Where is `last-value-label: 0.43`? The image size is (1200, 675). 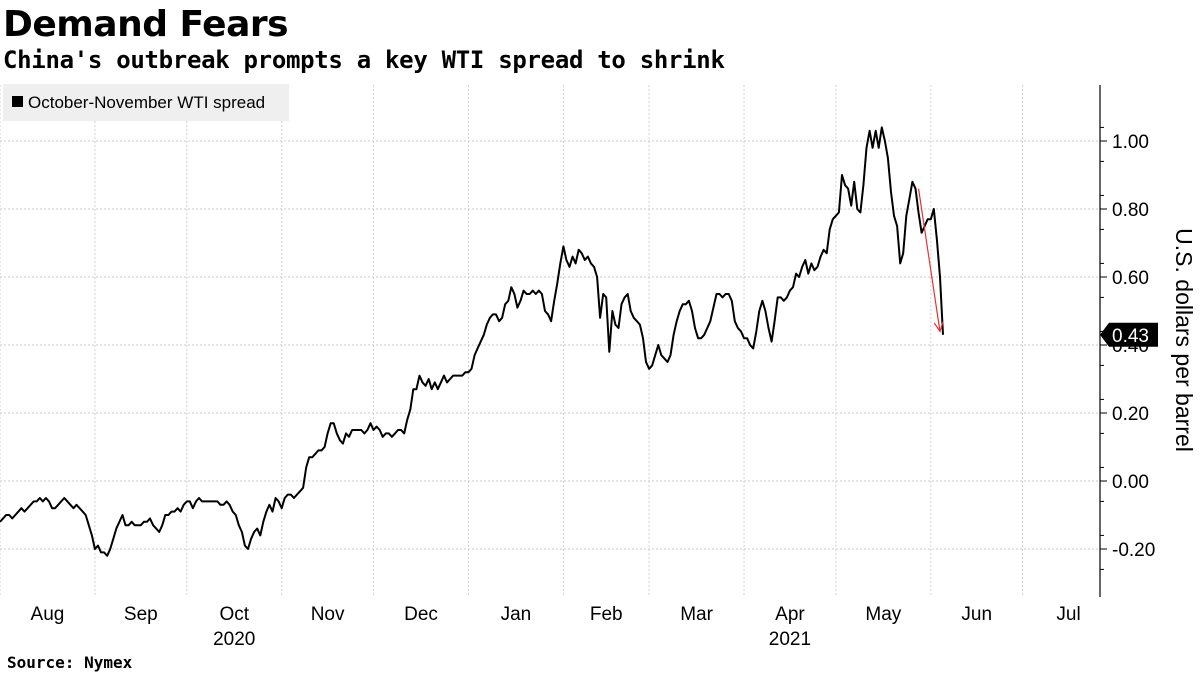 last-value-label: 0.43 is located at coordinates (1130, 336).